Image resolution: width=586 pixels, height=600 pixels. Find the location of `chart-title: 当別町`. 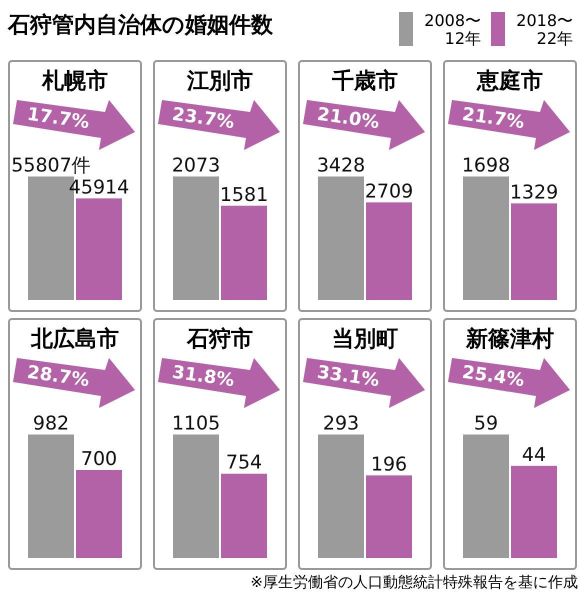

chart-title: 当別町 is located at coordinates (365, 340).